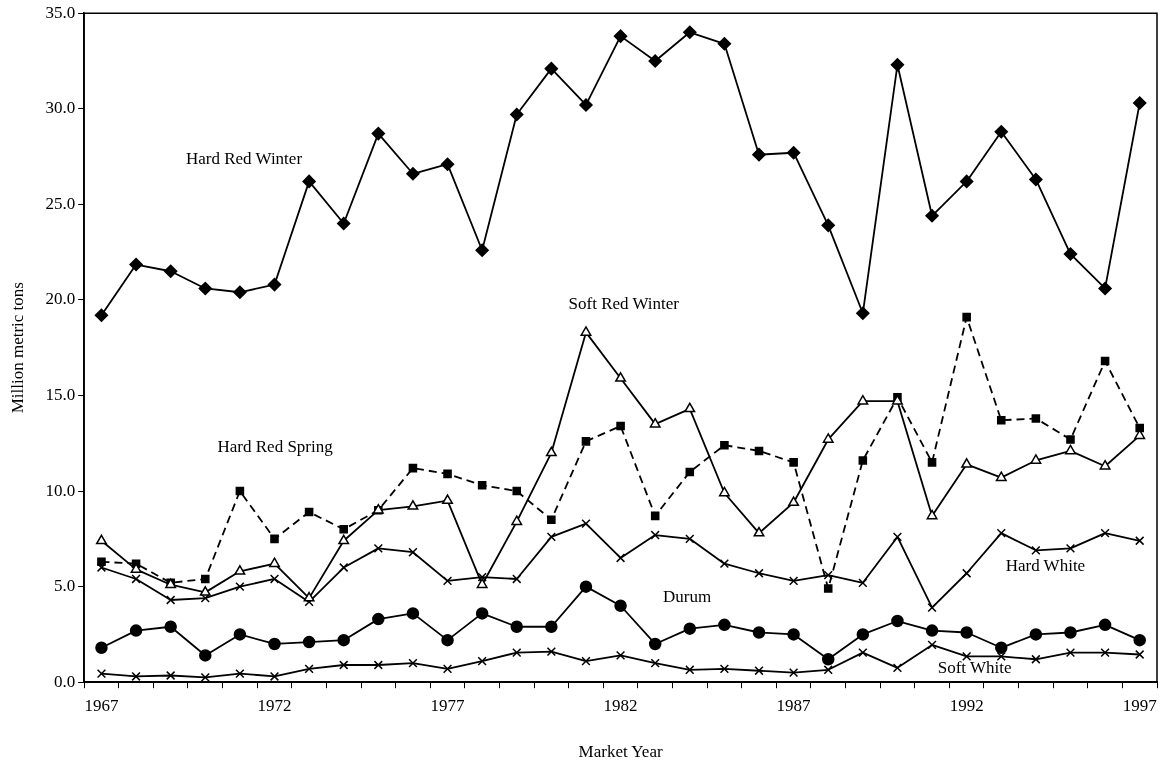 The height and width of the screenshot is (771, 1167). I want to click on x-tick-label: 1992, so click(966, 705).